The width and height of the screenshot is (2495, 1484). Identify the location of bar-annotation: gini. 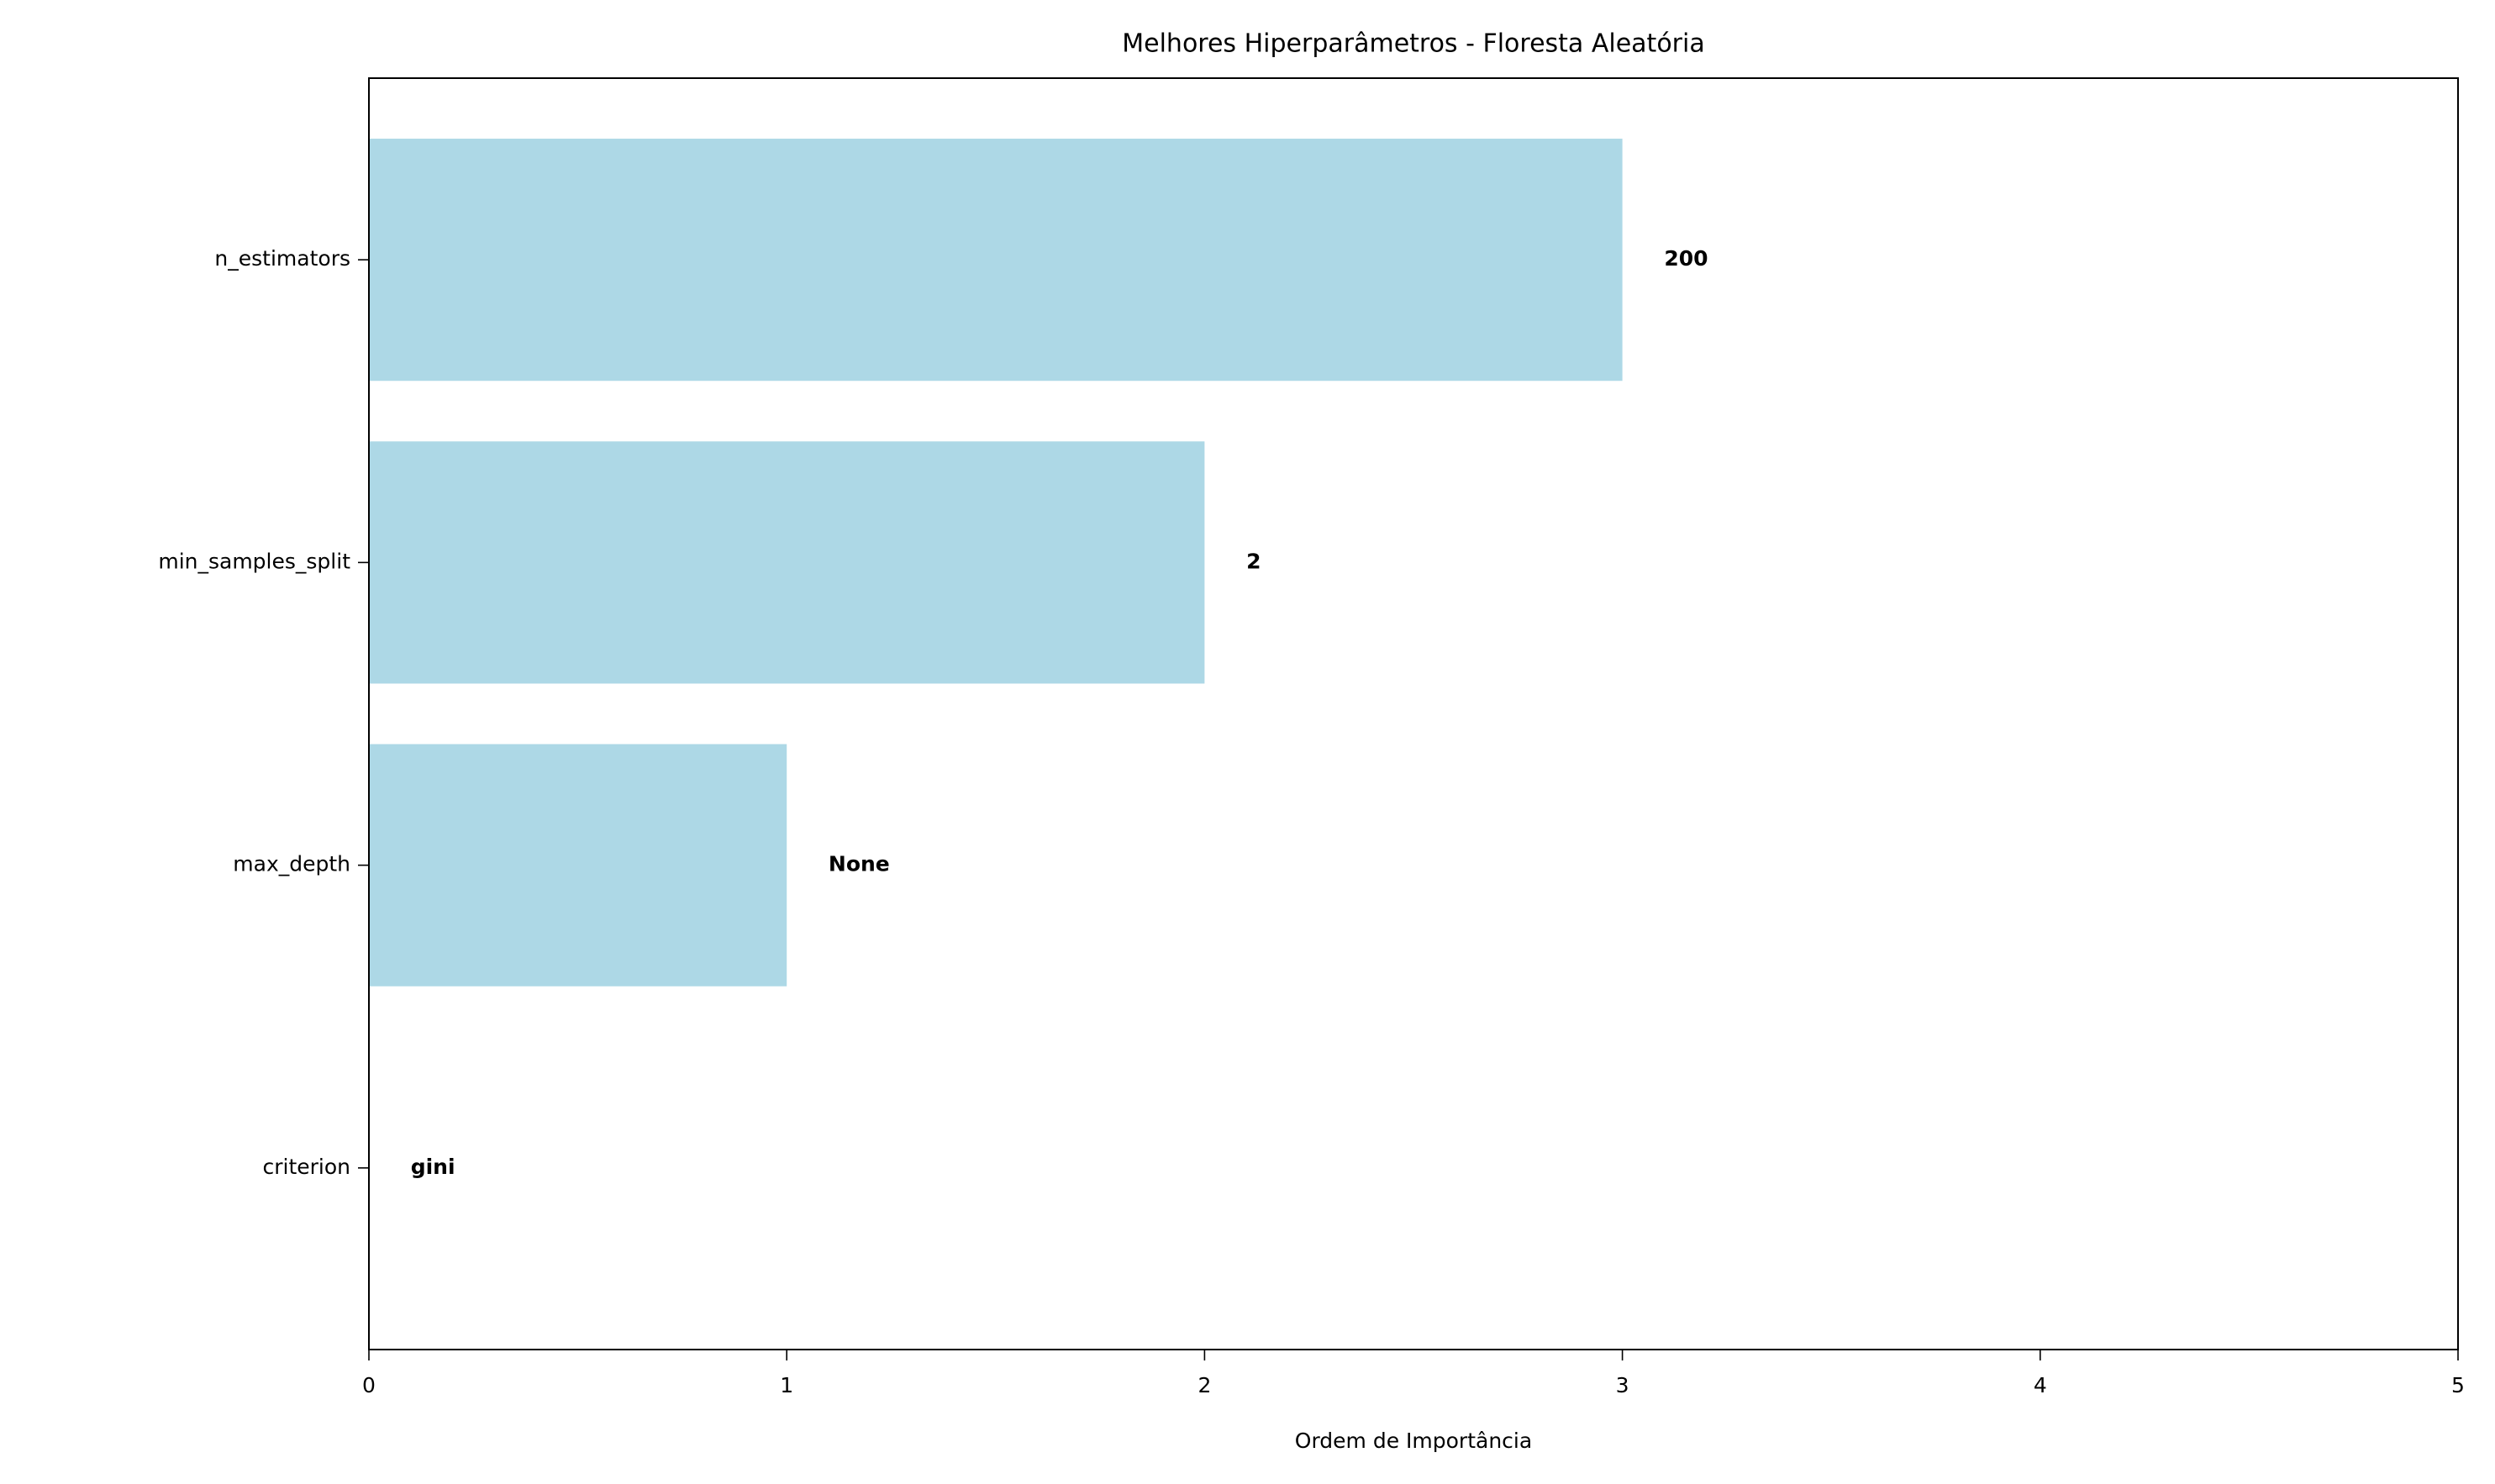
(433, 1167).